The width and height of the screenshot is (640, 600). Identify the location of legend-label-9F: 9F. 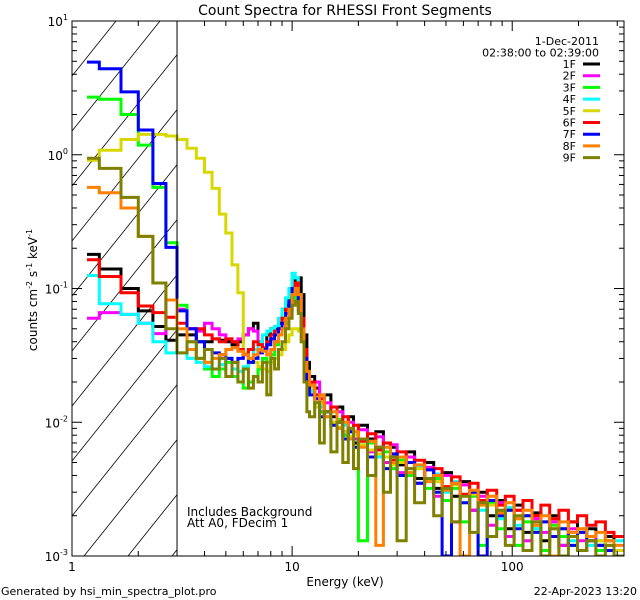
(569, 158).